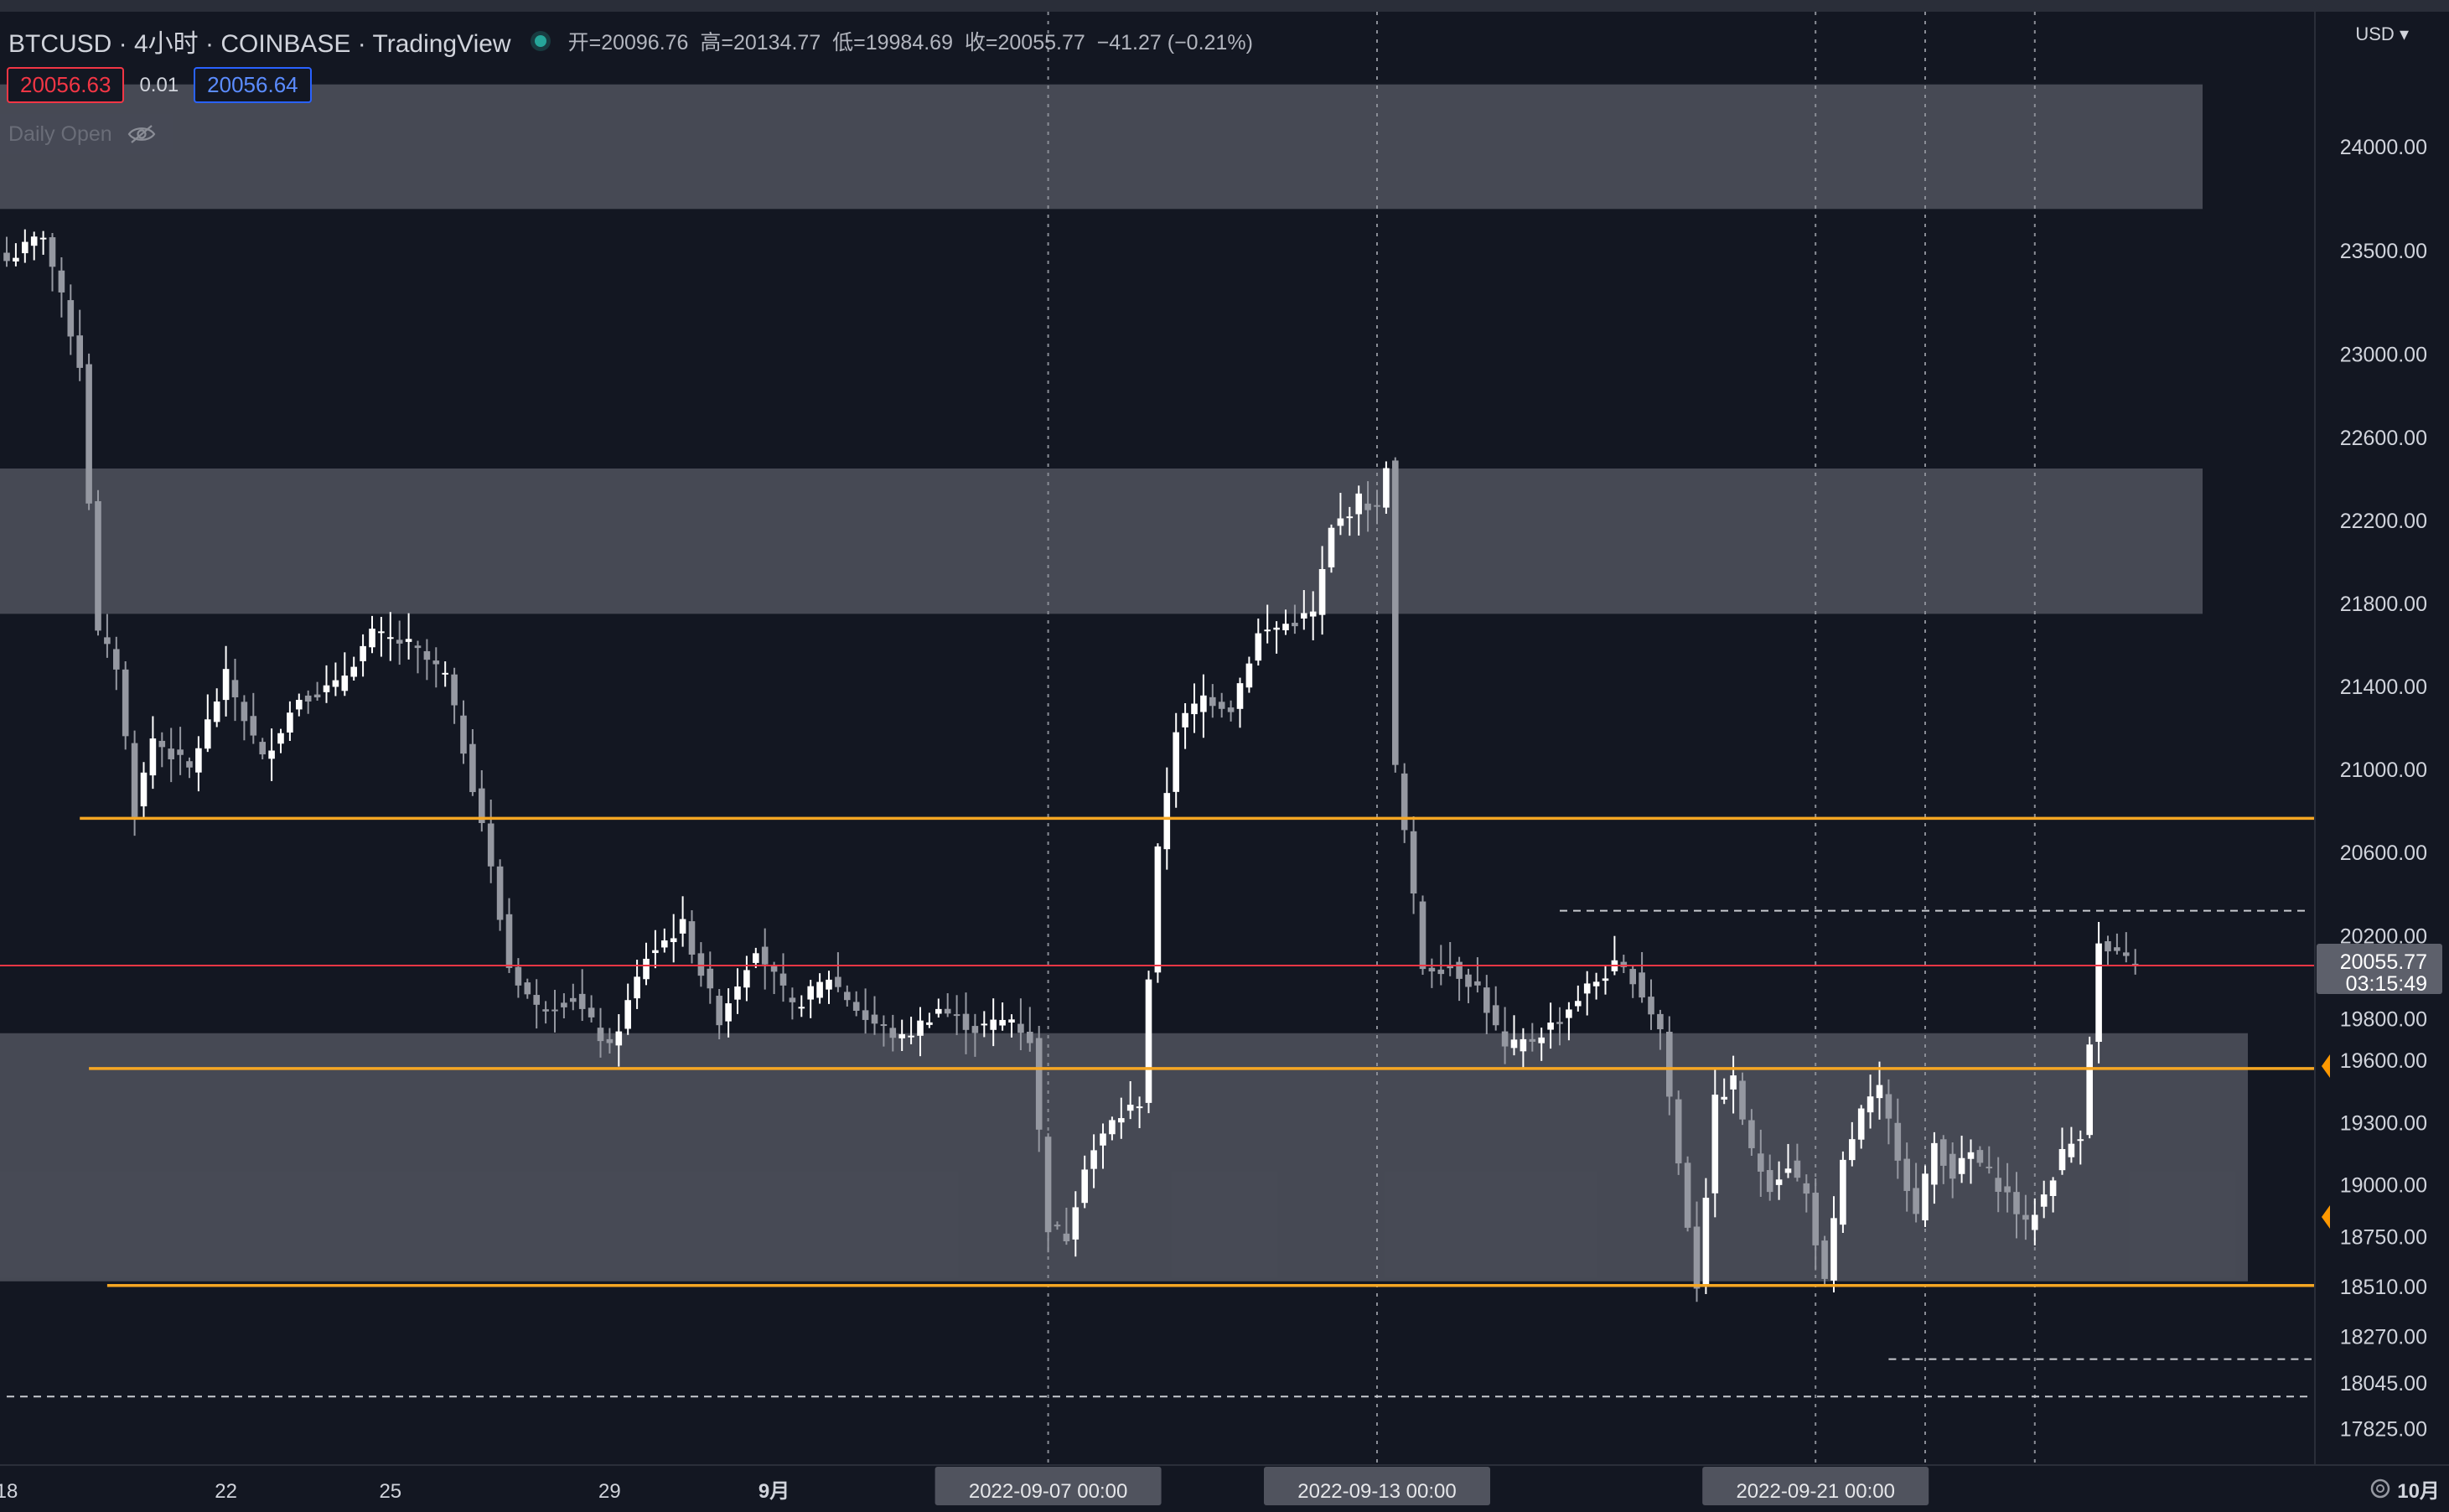 The width and height of the screenshot is (2449, 1512). Describe the element at coordinates (2383, 1287) in the screenshot. I see `price-tick-label: 18510.00` at that location.